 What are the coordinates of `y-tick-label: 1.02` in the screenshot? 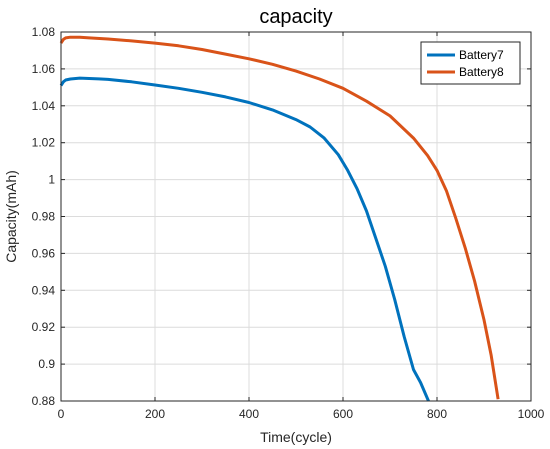 It's located at (44, 143).